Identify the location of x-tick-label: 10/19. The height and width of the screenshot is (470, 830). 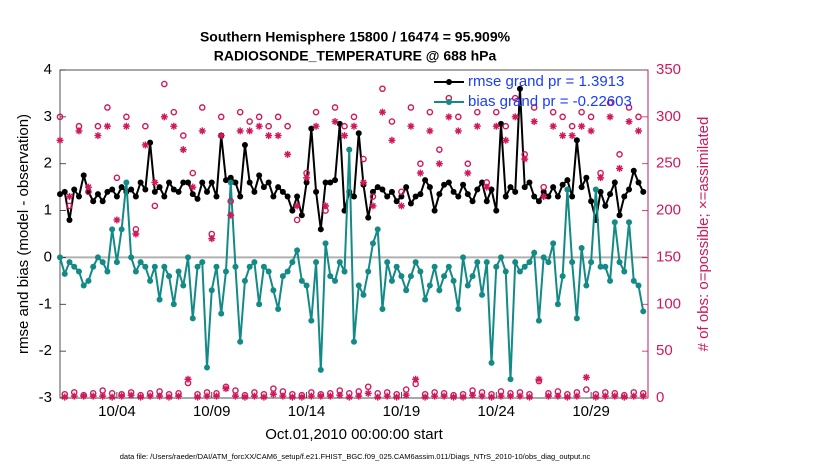
(402, 411).